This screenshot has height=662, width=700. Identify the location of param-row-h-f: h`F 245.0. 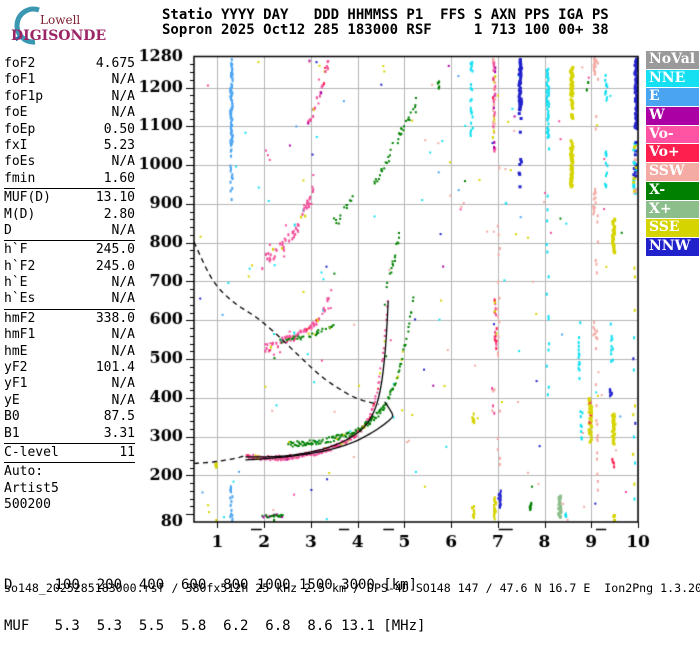
(69, 250).